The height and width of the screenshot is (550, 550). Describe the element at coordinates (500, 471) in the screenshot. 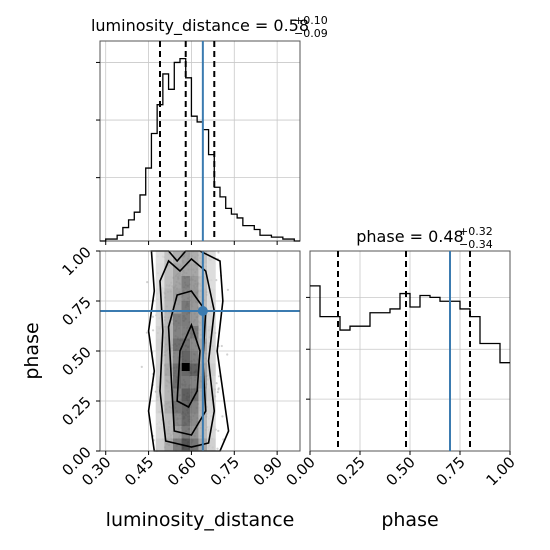

I see `phase-xtick-label-4: 1.00` at that location.